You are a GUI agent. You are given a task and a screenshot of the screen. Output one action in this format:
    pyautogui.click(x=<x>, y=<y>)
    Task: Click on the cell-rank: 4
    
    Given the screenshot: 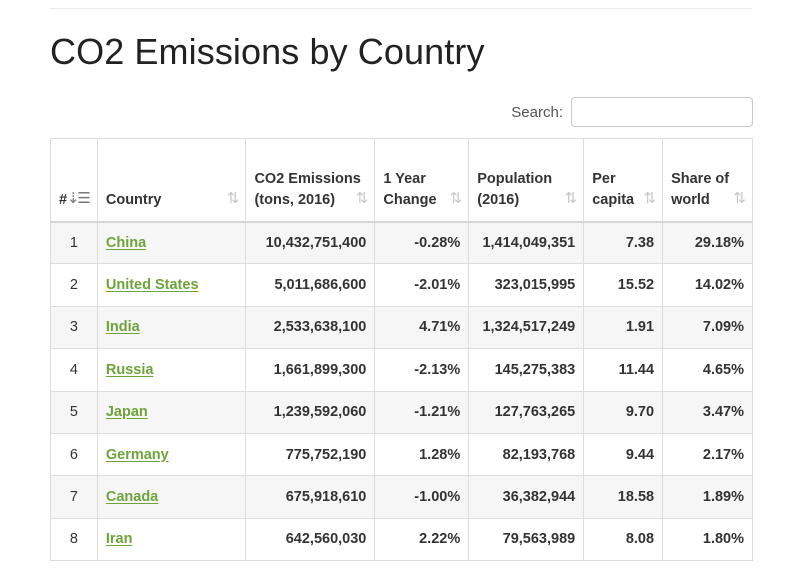 What is the action you would take?
    pyautogui.click(x=74, y=370)
    